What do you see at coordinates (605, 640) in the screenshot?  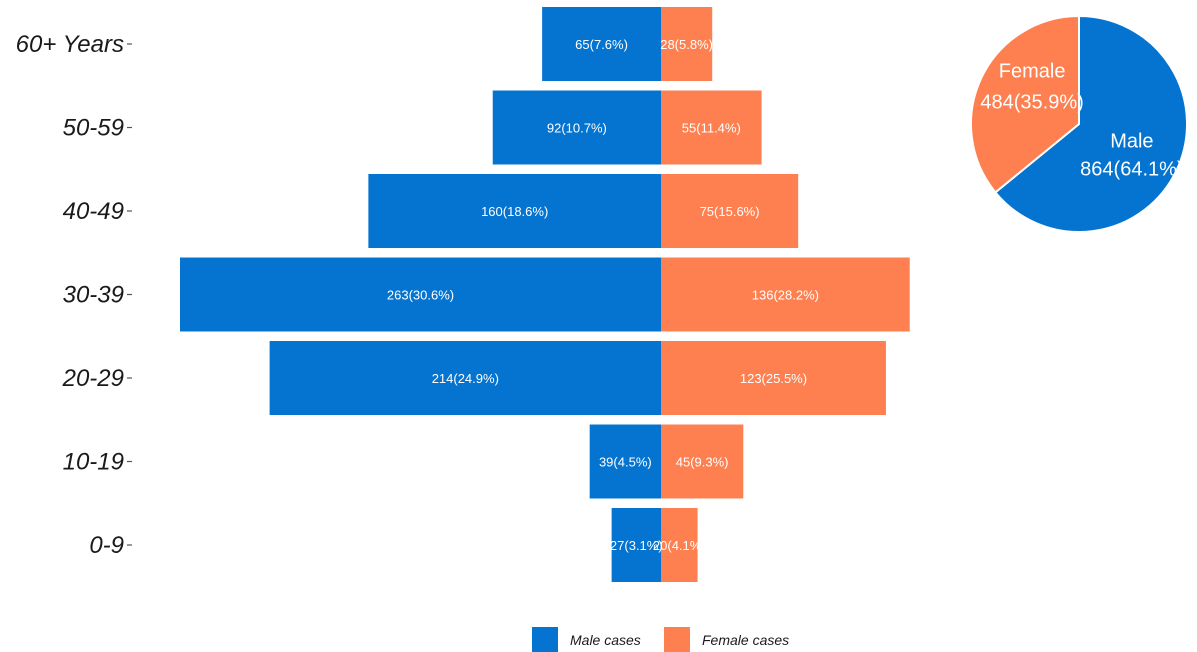 I see `legend-label-male: Male cases` at bounding box center [605, 640].